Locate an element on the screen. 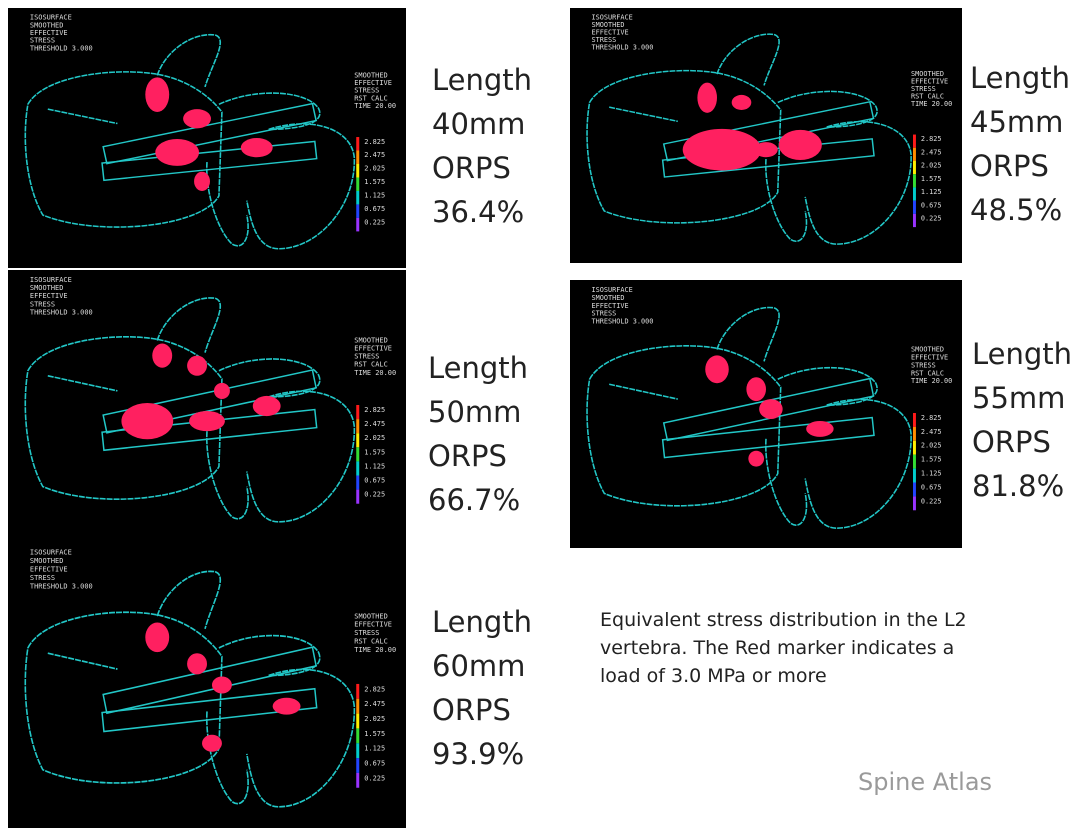  label-line: 93.9% is located at coordinates (478, 754).